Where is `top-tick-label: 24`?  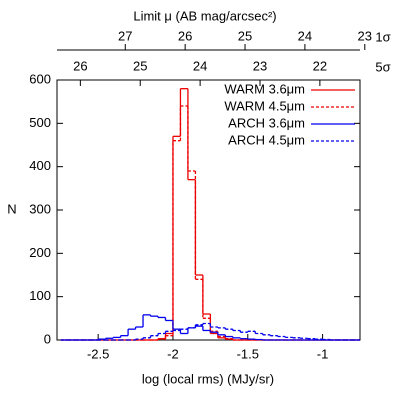
top-tick-label: 24 is located at coordinates (305, 35).